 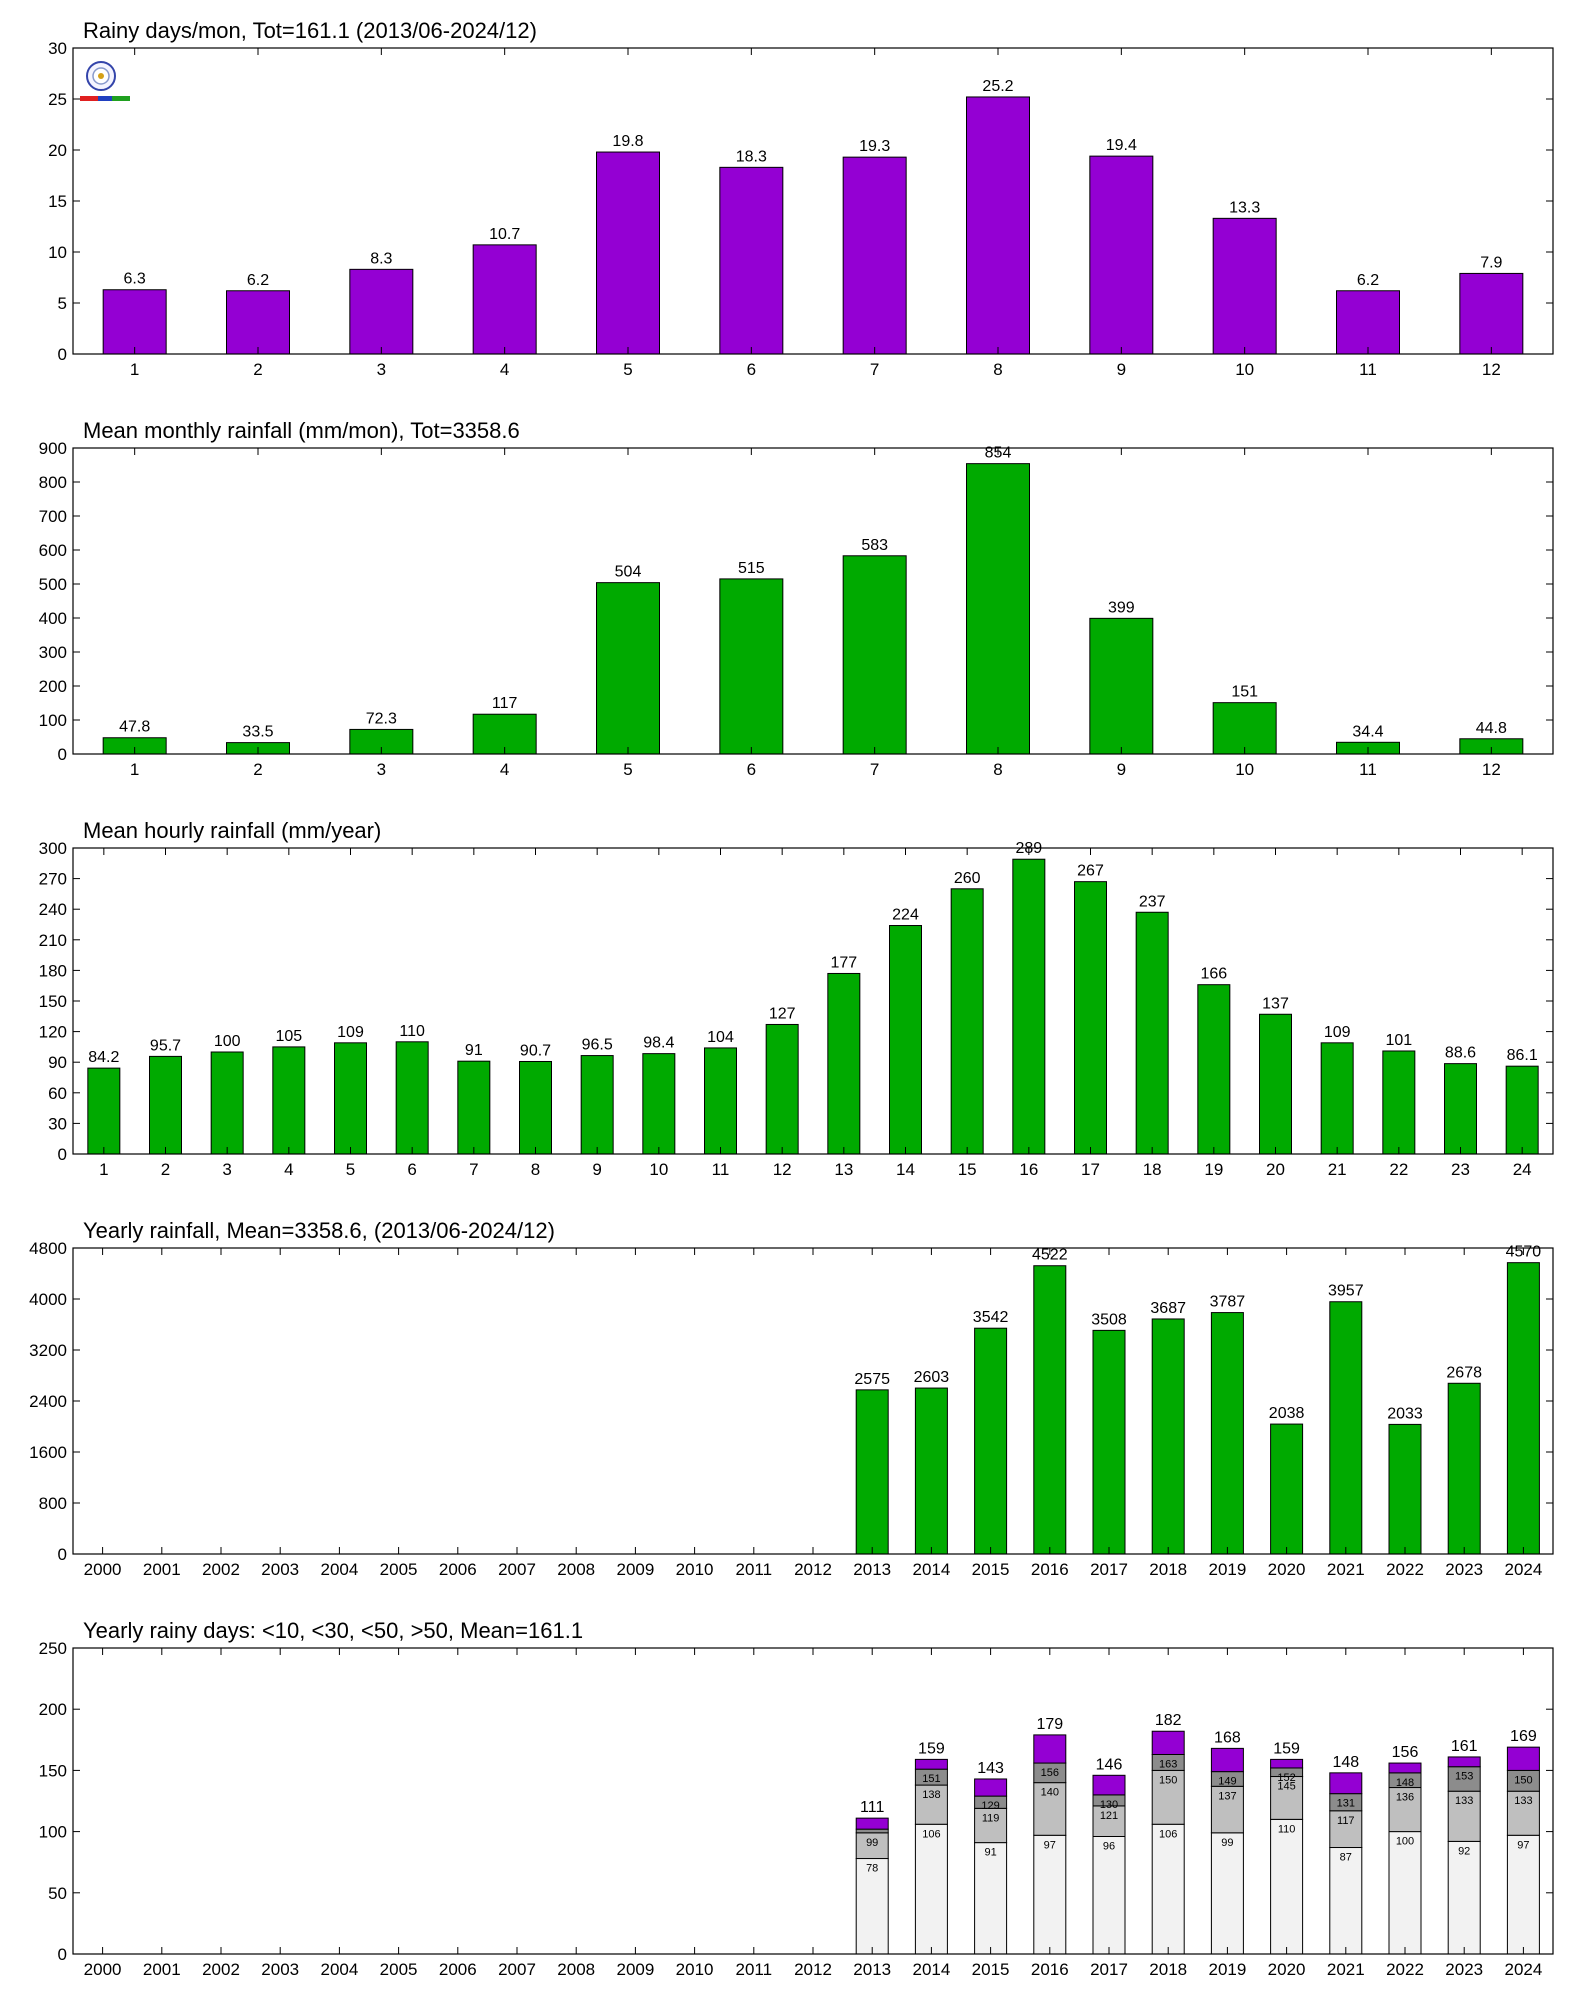 I want to click on x-tick-label: 7, so click(x=874, y=369).